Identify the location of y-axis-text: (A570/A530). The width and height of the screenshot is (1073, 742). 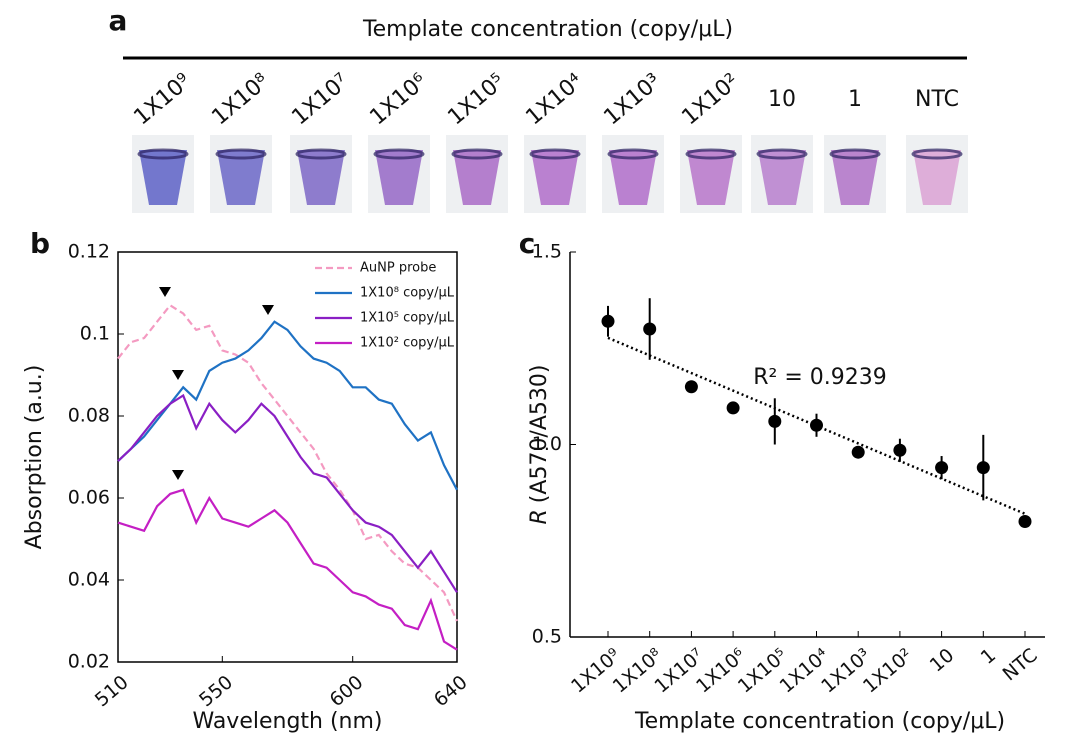
(539, 434).